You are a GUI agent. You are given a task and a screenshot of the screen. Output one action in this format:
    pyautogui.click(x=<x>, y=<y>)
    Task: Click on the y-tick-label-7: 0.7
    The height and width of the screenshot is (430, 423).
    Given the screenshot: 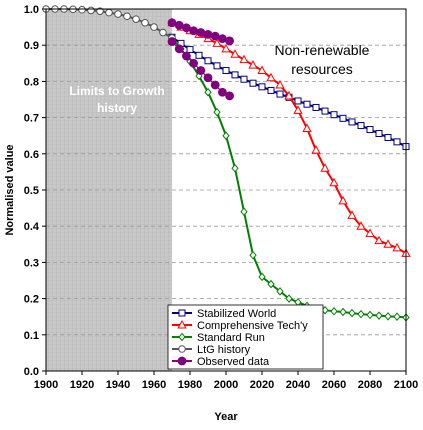 What is the action you would take?
    pyautogui.click(x=31, y=119)
    